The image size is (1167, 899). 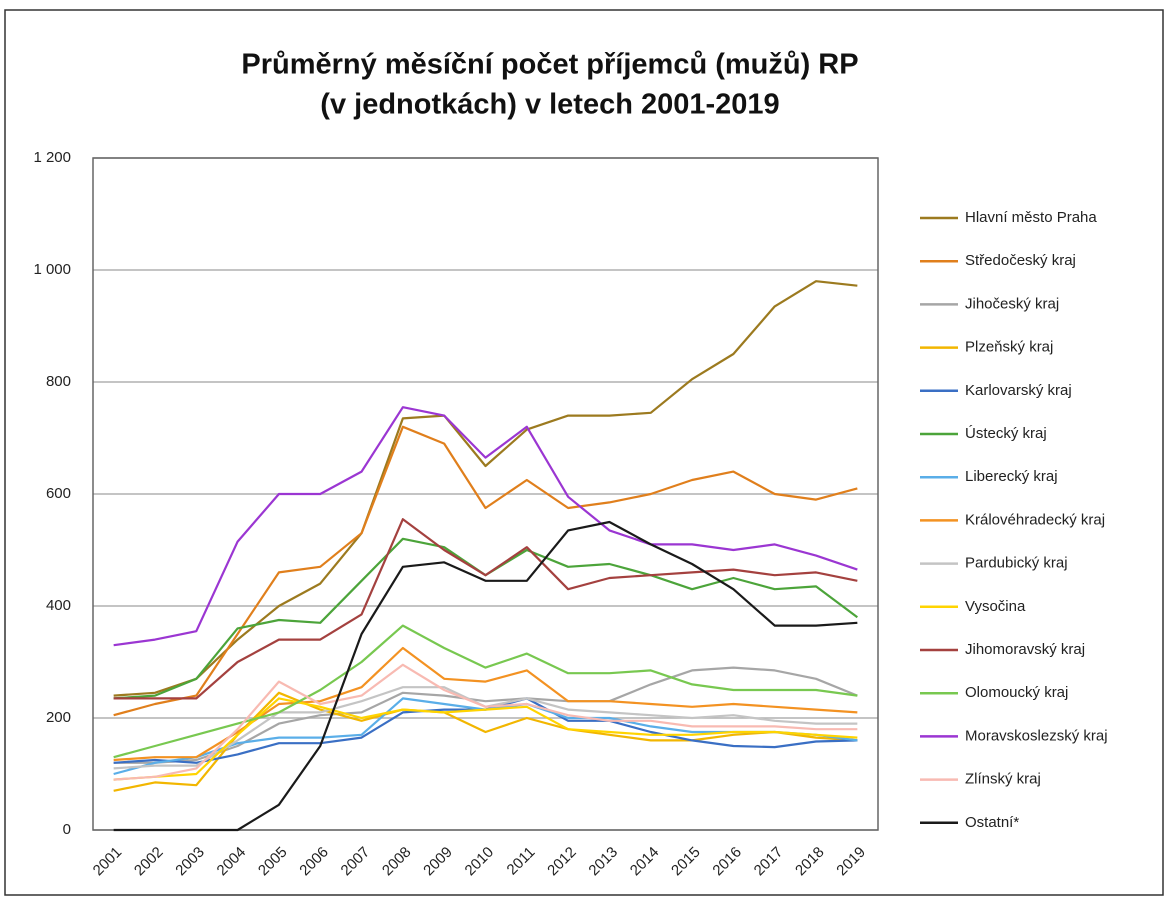 What do you see at coordinates (549, 105) in the screenshot?
I see `chart-subtitle: (v jednotkách) v letech 2001-2019` at bounding box center [549, 105].